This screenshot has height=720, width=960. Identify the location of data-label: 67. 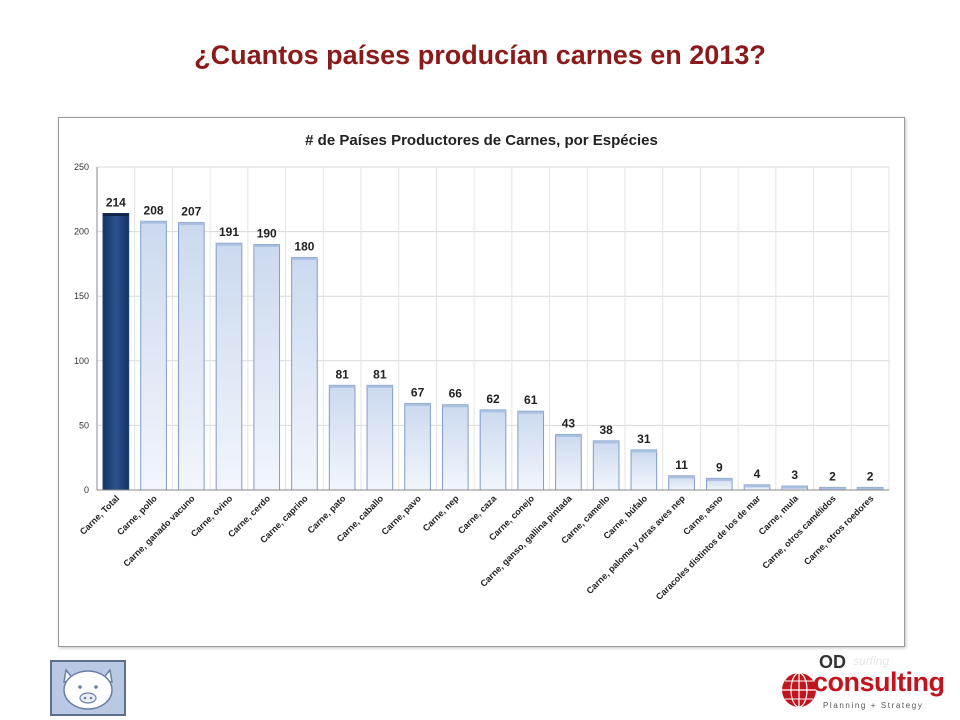
(418, 392).